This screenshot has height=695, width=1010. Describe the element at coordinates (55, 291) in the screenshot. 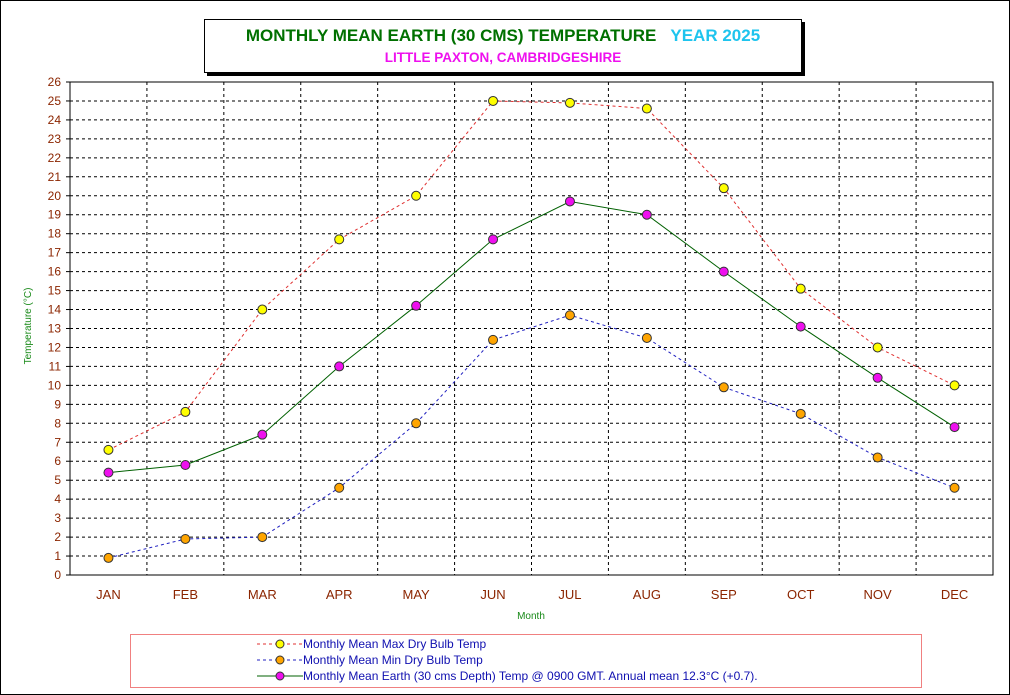

I see `y-tick-label: 15` at that location.